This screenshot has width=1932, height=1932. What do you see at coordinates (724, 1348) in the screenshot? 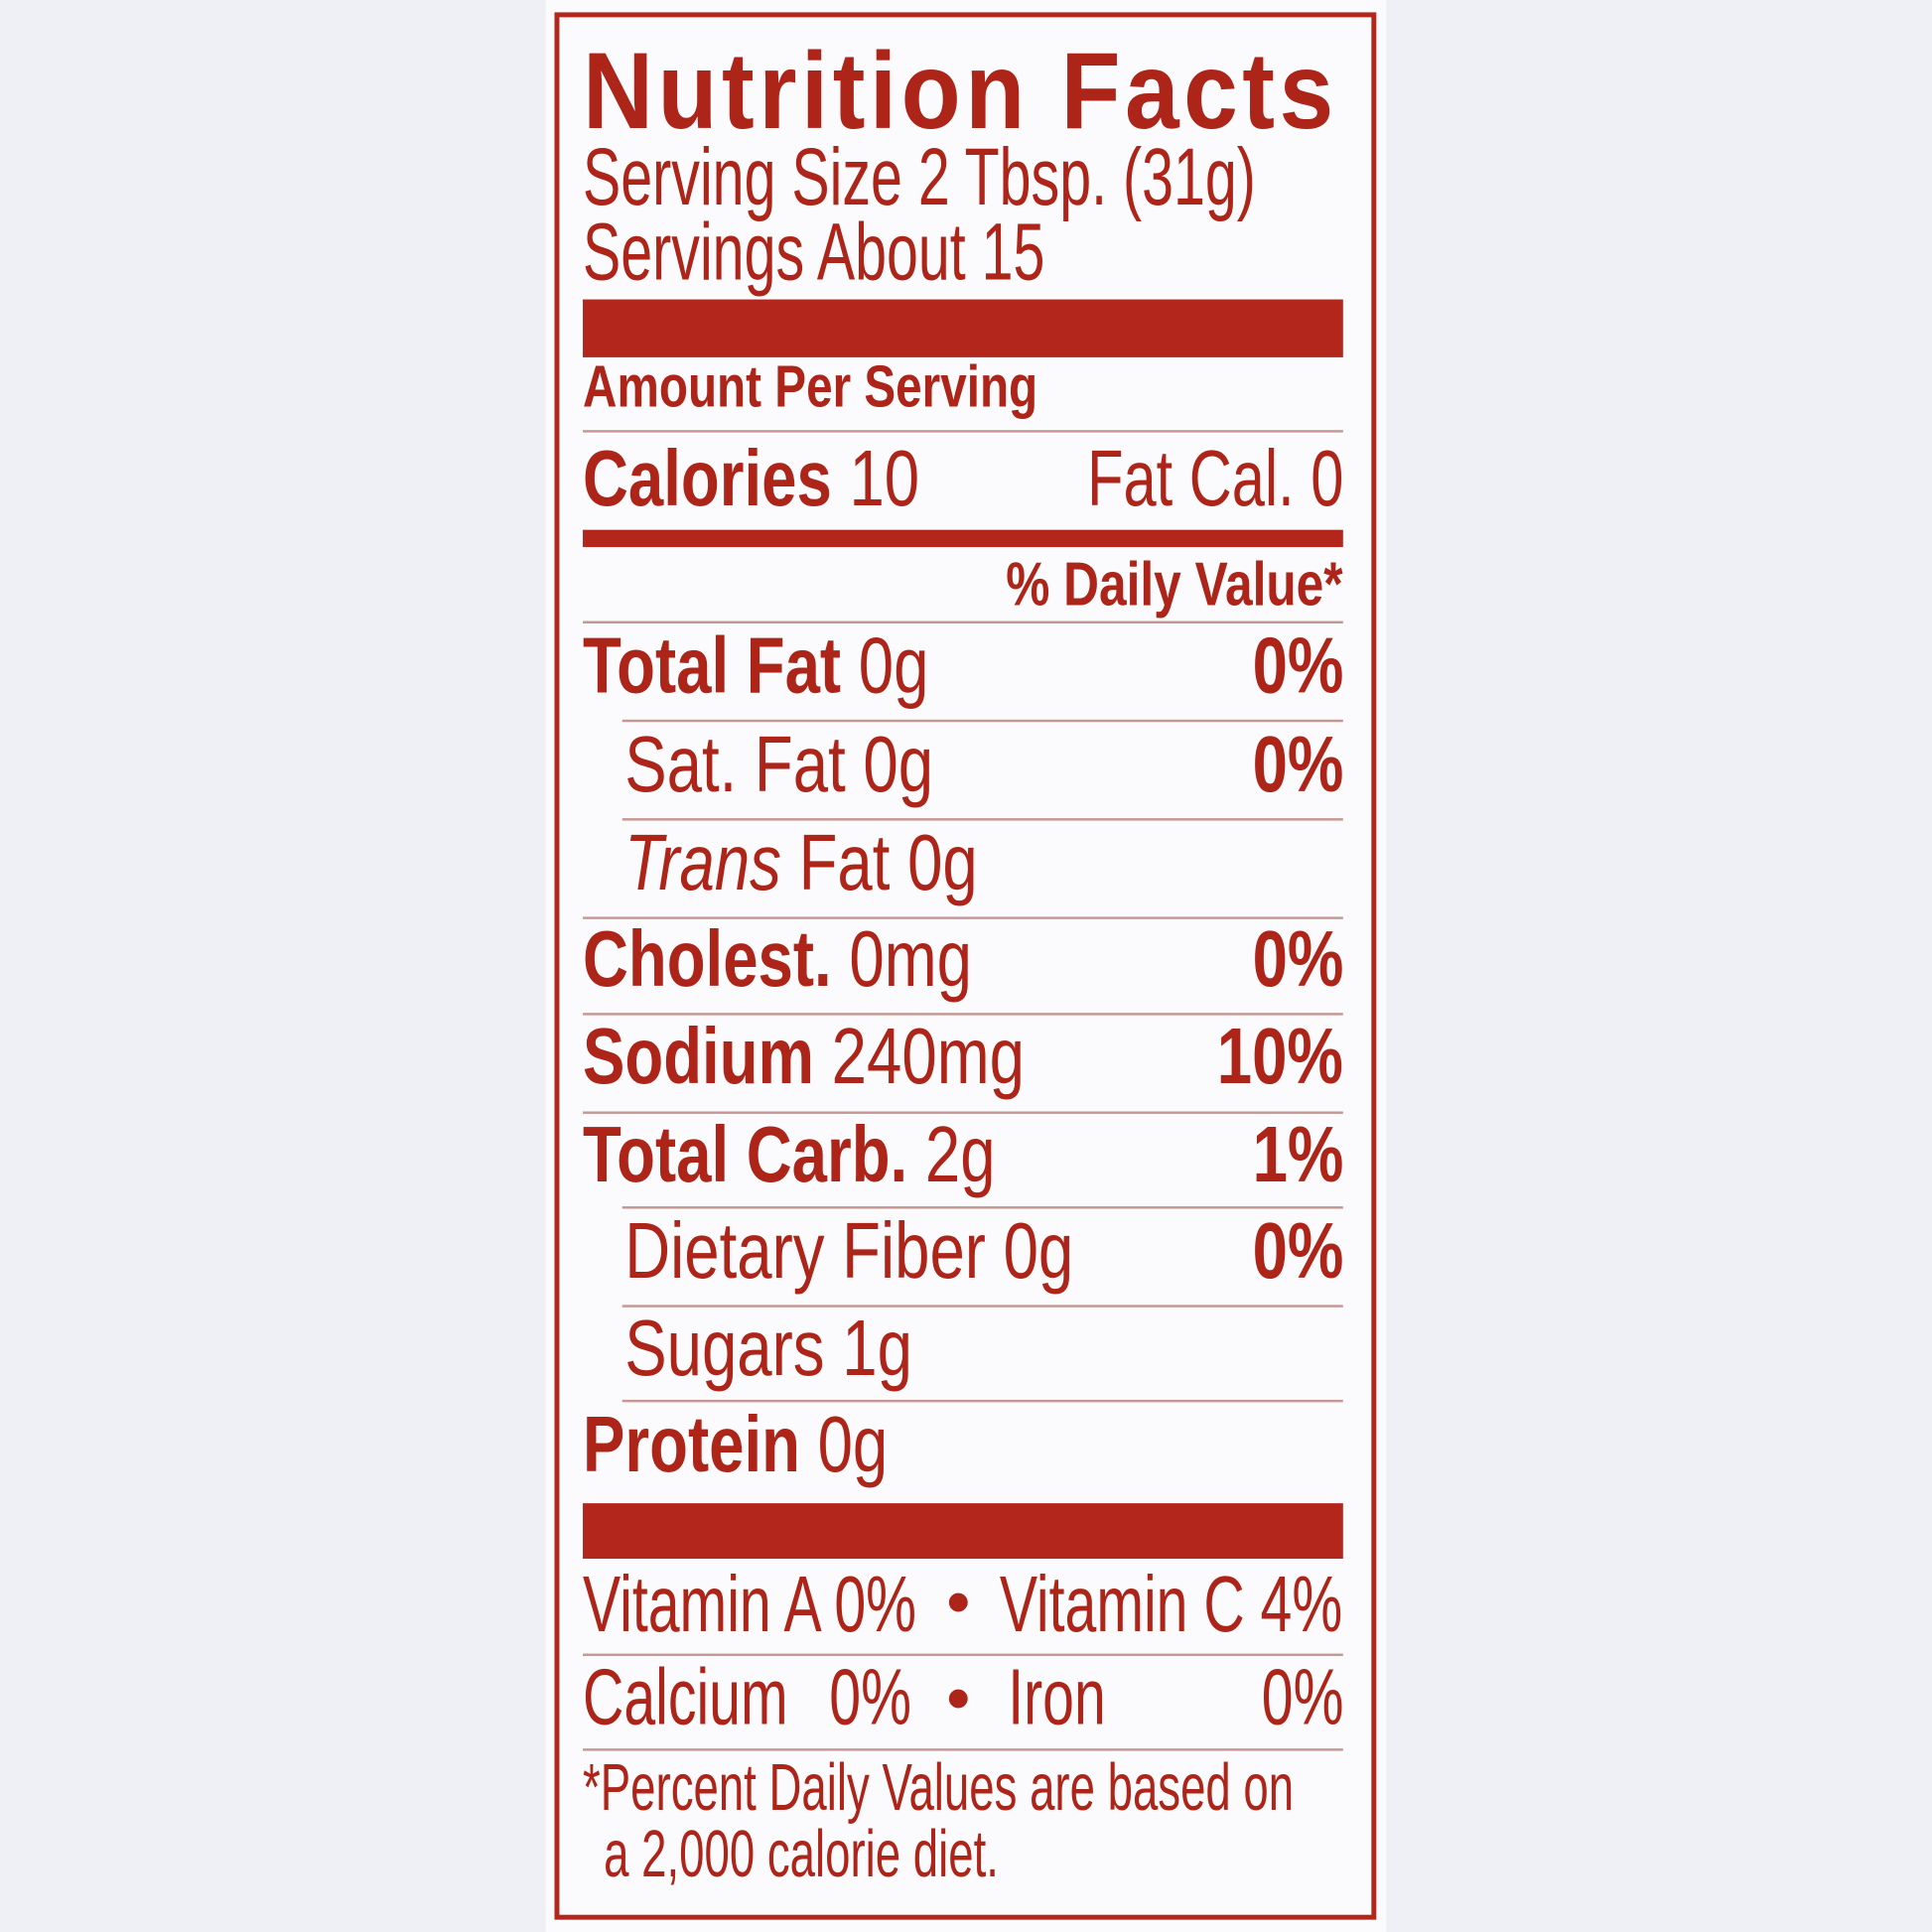
I see `nutrient-label: Sugars` at bounding box center [724, 1348].